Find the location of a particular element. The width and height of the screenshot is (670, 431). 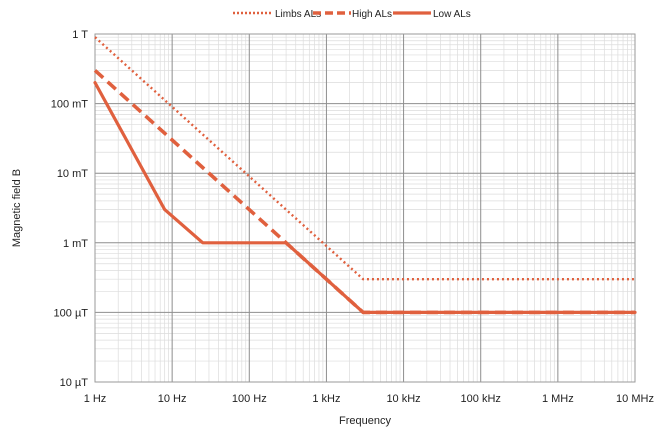

x-tick-label: 1 Hz is located at coordinates (95, 399).